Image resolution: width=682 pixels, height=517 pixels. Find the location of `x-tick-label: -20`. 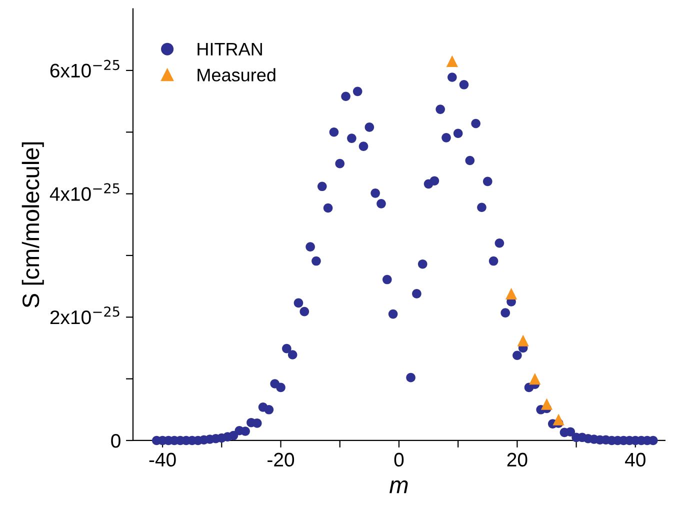

x-tick-label: -20 is located at coordinates (281, 459).